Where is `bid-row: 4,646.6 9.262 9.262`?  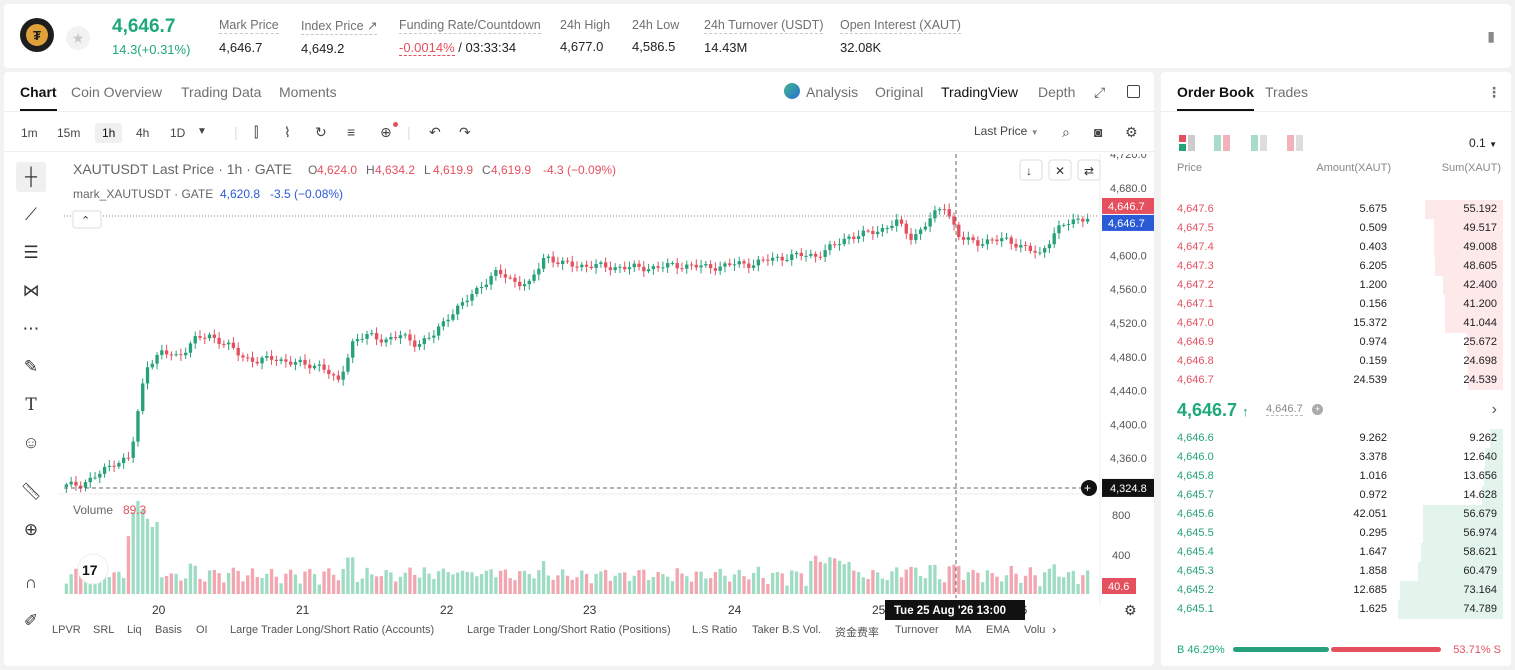 bid-row: 4,646.6 9.262 9.262 is located at coordinates (1336, 438).